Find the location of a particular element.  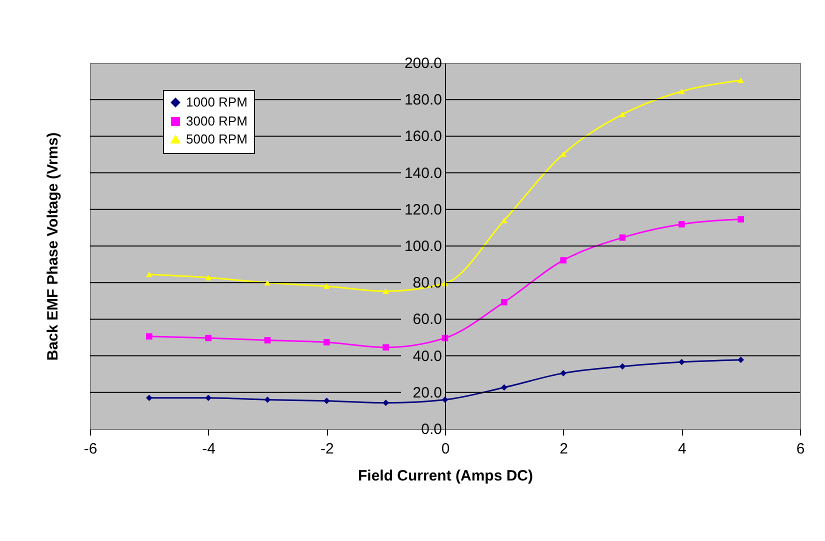

x-tick-label: 4 is located at coordinates (682, 449).